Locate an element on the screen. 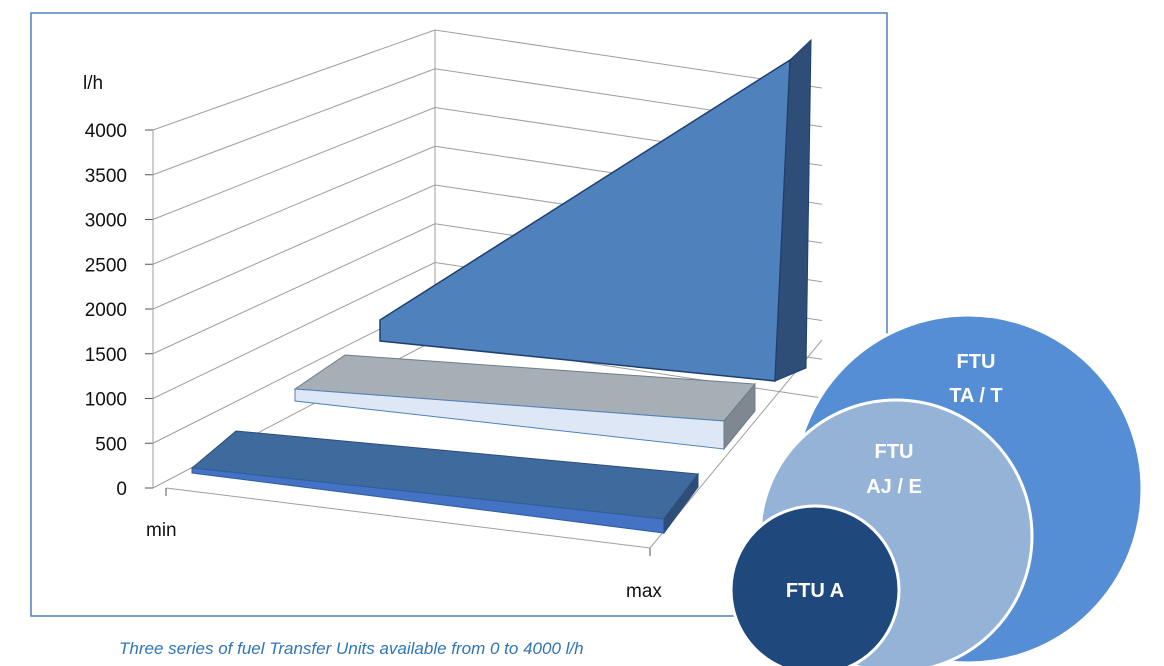 The image size is (1164, 666). venn-large-line2: TA / T is located at coordinates (975, 396).